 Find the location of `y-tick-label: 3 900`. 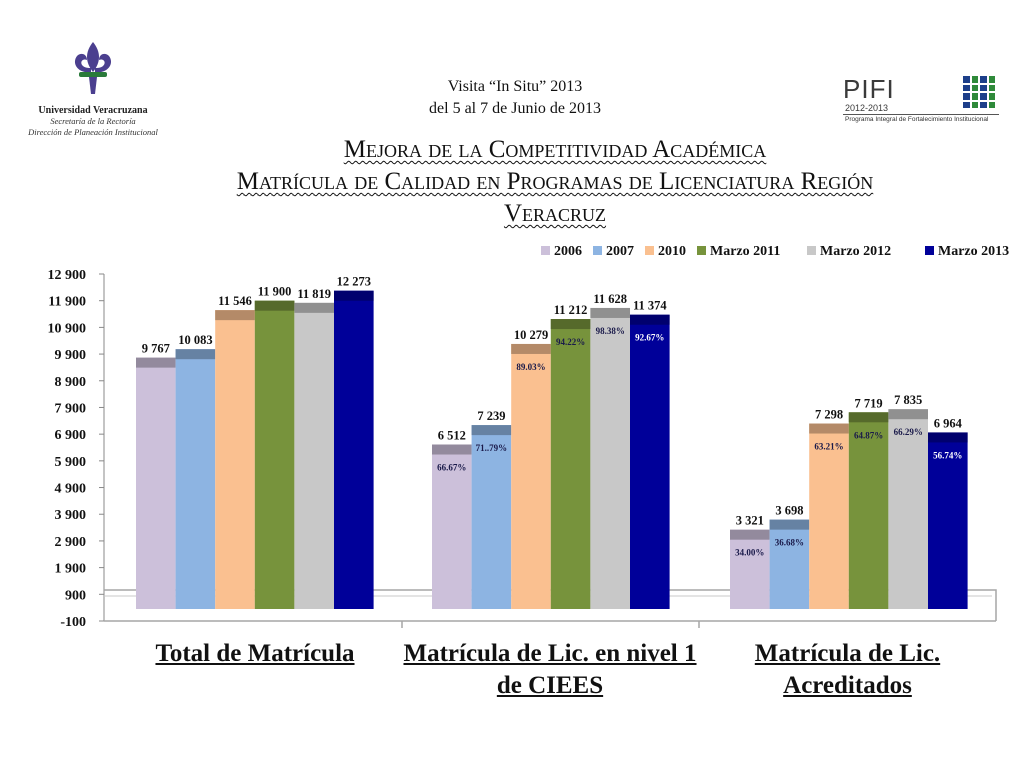

y-tick-label: 3 900 is located at coordinates (71, 515).